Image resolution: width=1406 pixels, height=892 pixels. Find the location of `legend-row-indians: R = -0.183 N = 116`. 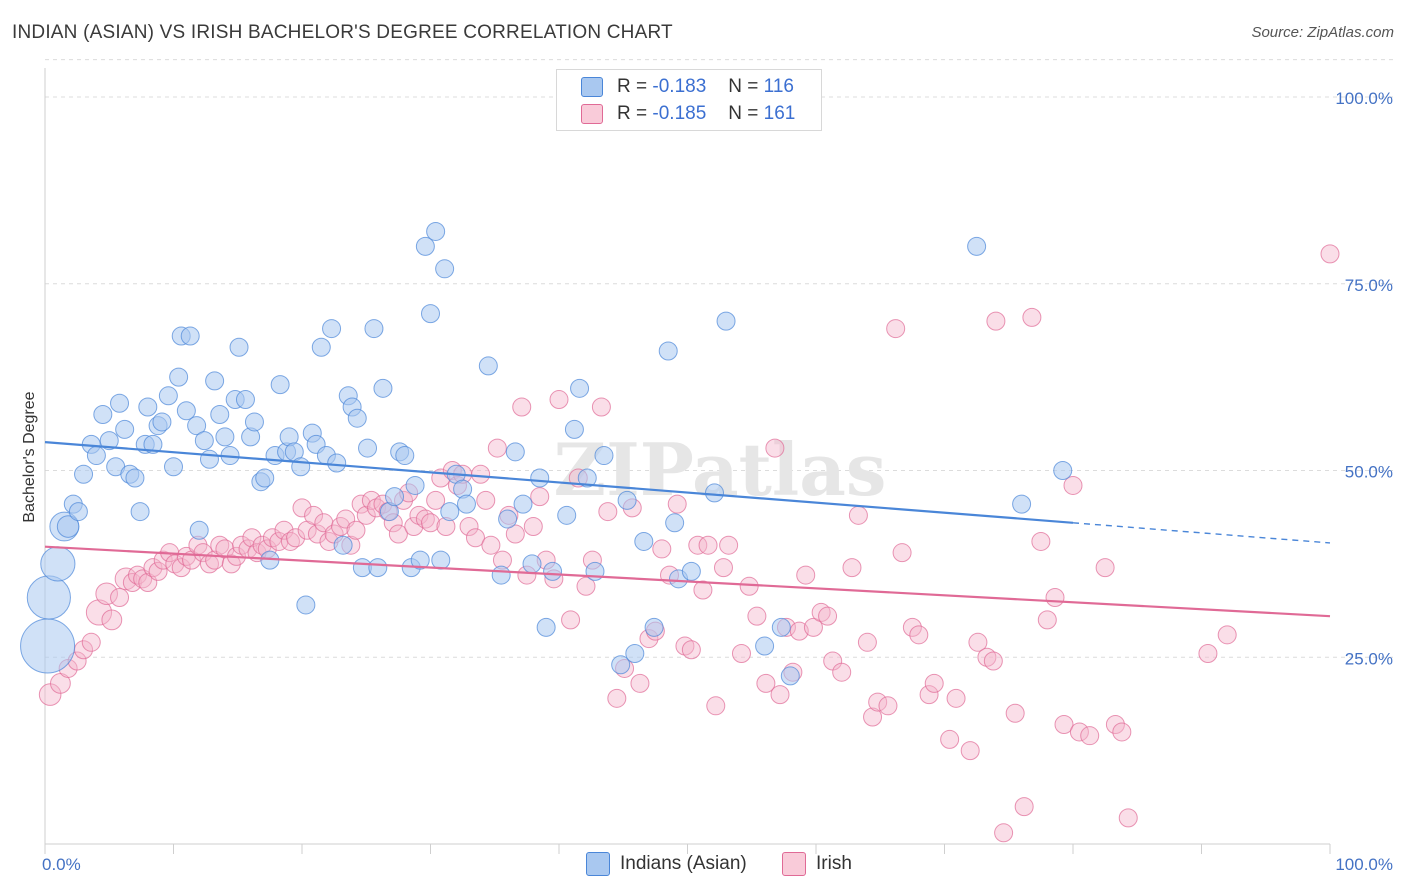

legend-row-indians: R = -0.183 N = 116 is located at coordinates (687, 87).